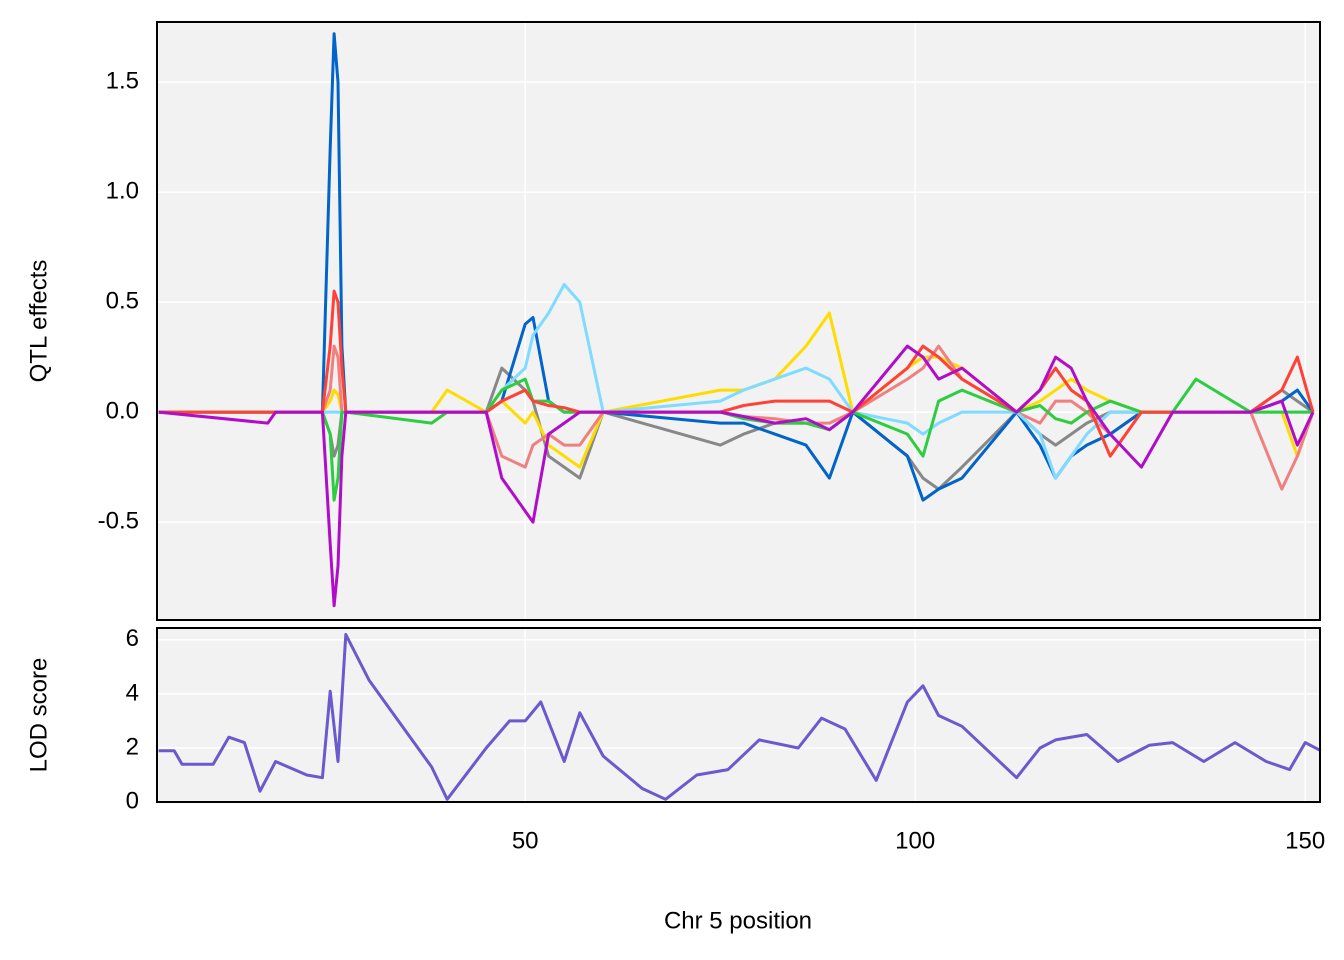 The width and height of the screenshot is (1344, 960). What do you see at coordinates (132, 746) in the screenshot?
I see `y-tick-label: 2` at bounding box center [132, 746].